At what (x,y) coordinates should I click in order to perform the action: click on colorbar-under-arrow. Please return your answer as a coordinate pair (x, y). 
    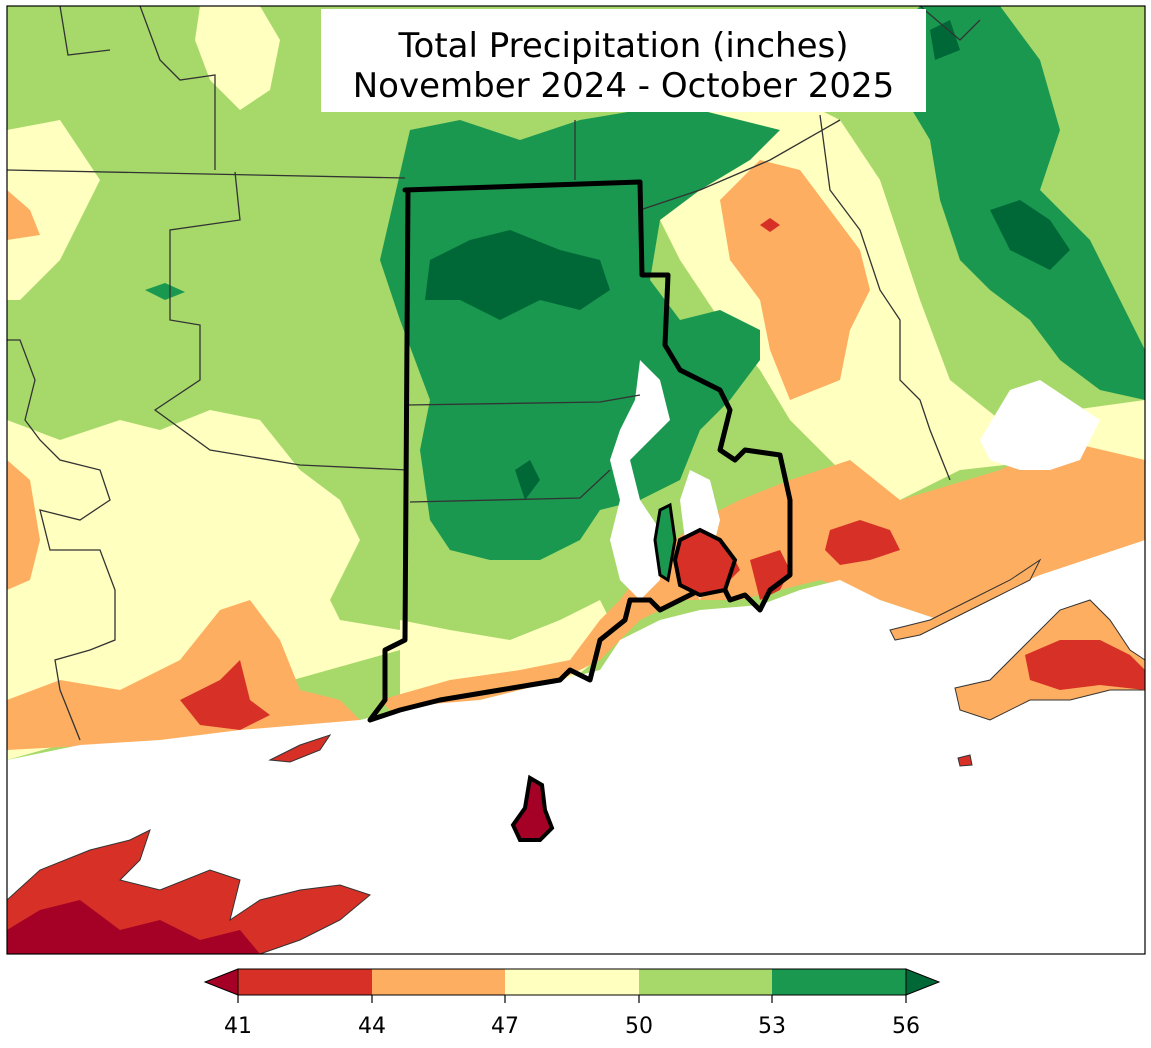
    Looking at the image, I should click on (221, 982).